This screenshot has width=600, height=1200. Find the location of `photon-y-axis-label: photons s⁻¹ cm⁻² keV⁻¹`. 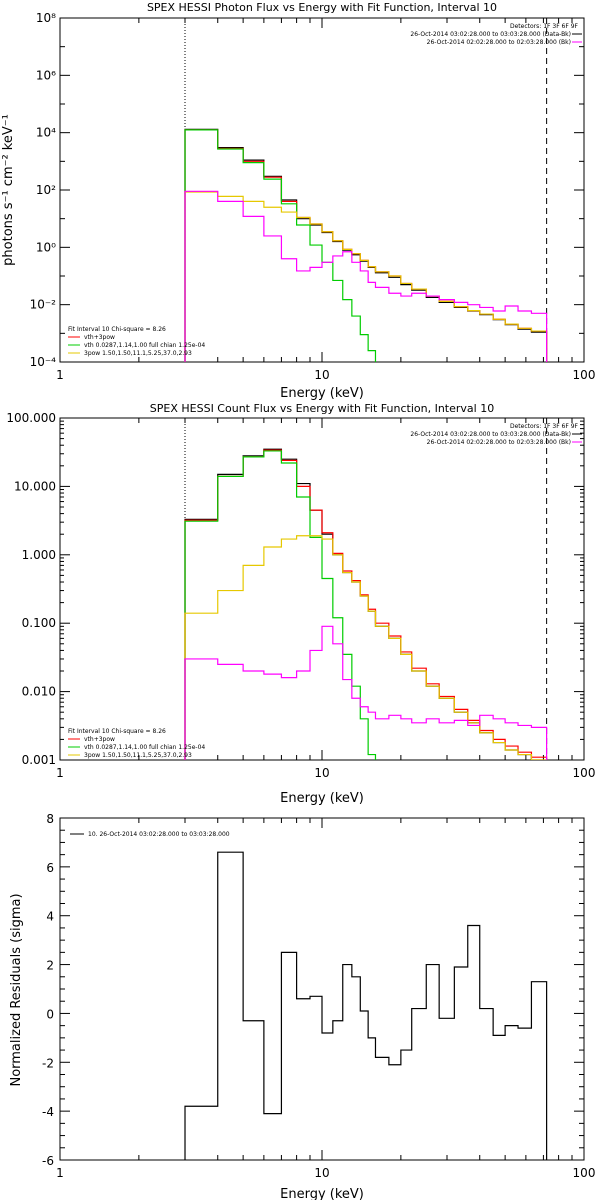

photon-y-axis-label: photons s⁻¹ cm⁻² keV⁻¹ is located at coordinates (8, 190).